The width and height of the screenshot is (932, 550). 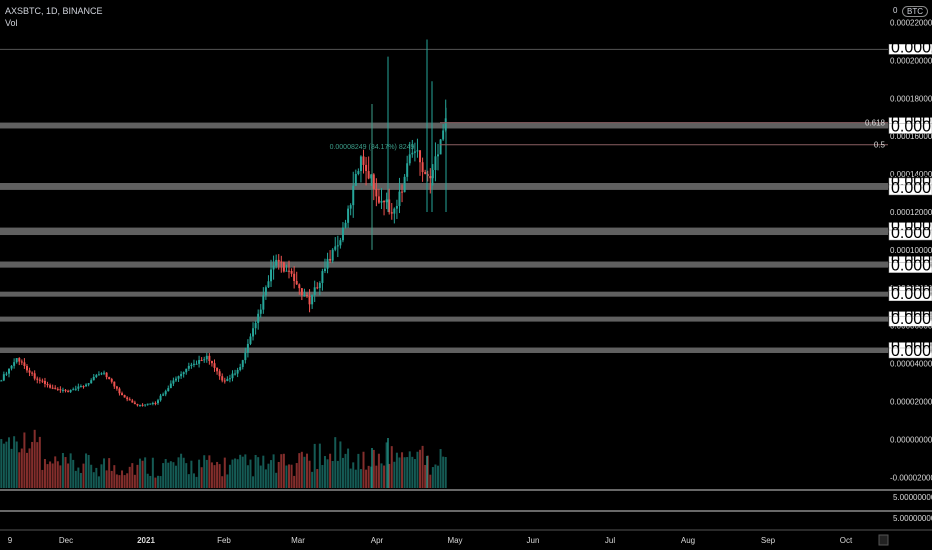 What do you see at coordinates (910, 294) in the screenshot?
I see `price-label-box: 0.00007580` at bounding box center [910, 294].